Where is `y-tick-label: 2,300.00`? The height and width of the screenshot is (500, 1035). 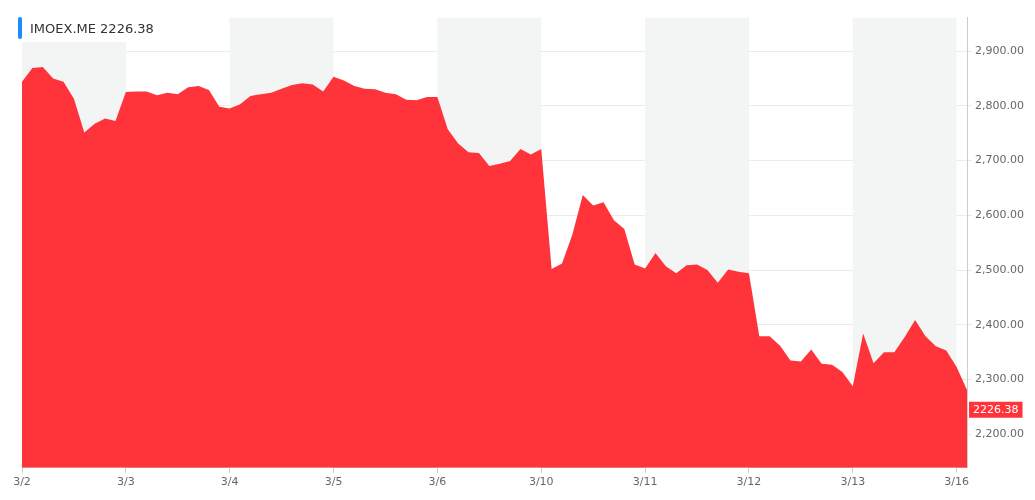 y-tick-label: 2,300.00 is located at coordinates (999, 379).